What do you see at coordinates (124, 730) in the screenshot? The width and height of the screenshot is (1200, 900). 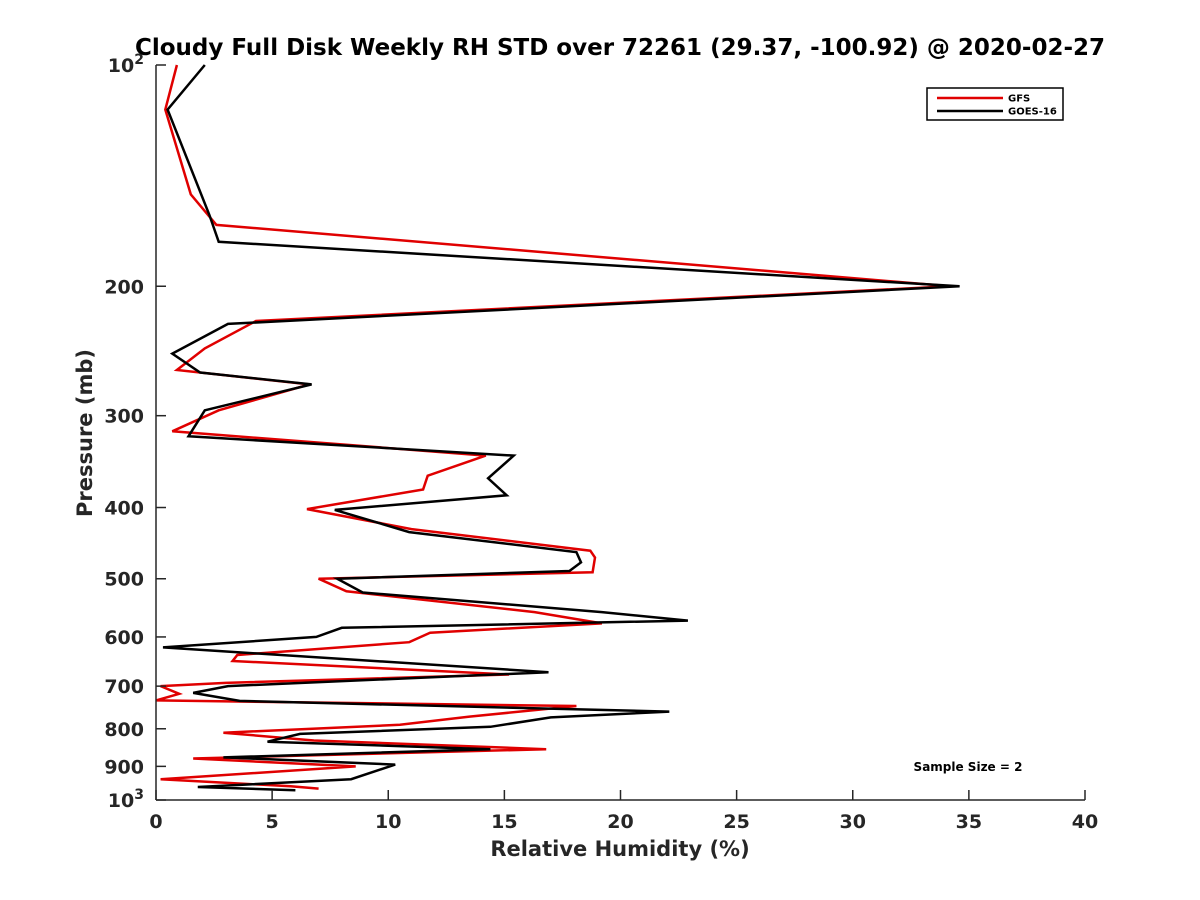 I see `y-tick-label: 800` at bounding box center [124, 730].